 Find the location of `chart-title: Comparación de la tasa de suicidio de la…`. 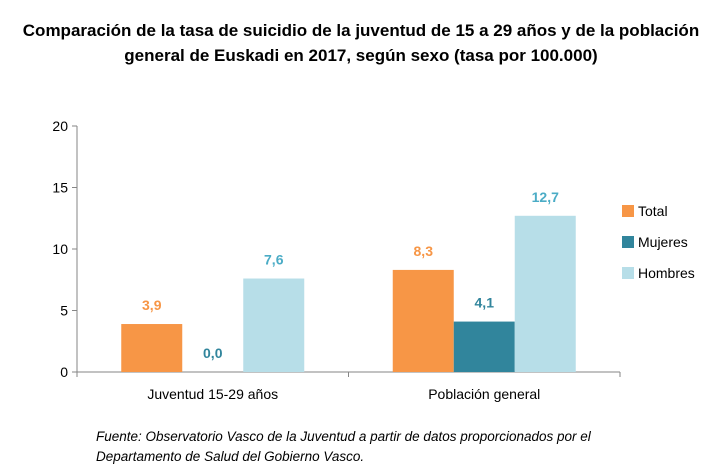

chart-title: Comparación de la tasa de suicidio de la… is located at coordinates (361, 43).